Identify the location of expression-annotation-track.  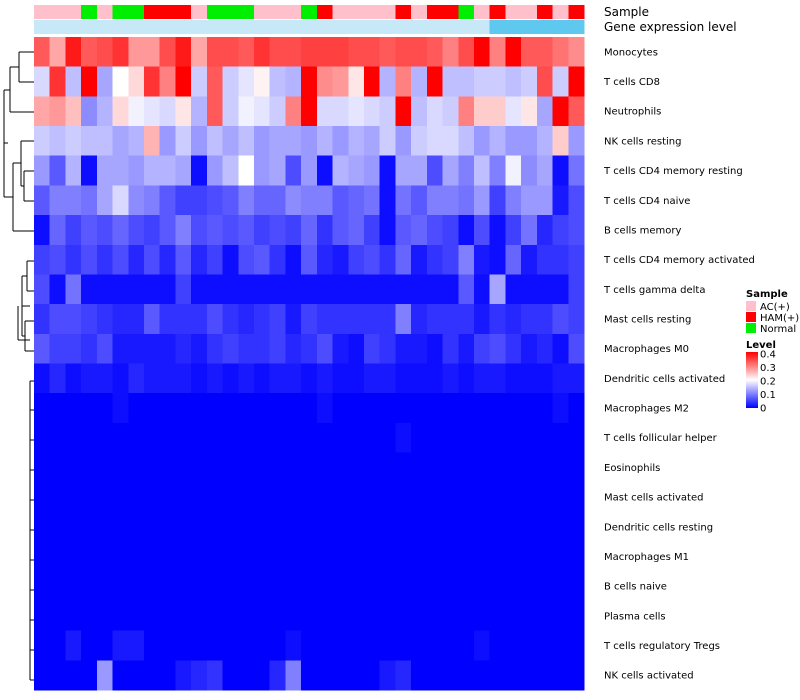
(309, 27).